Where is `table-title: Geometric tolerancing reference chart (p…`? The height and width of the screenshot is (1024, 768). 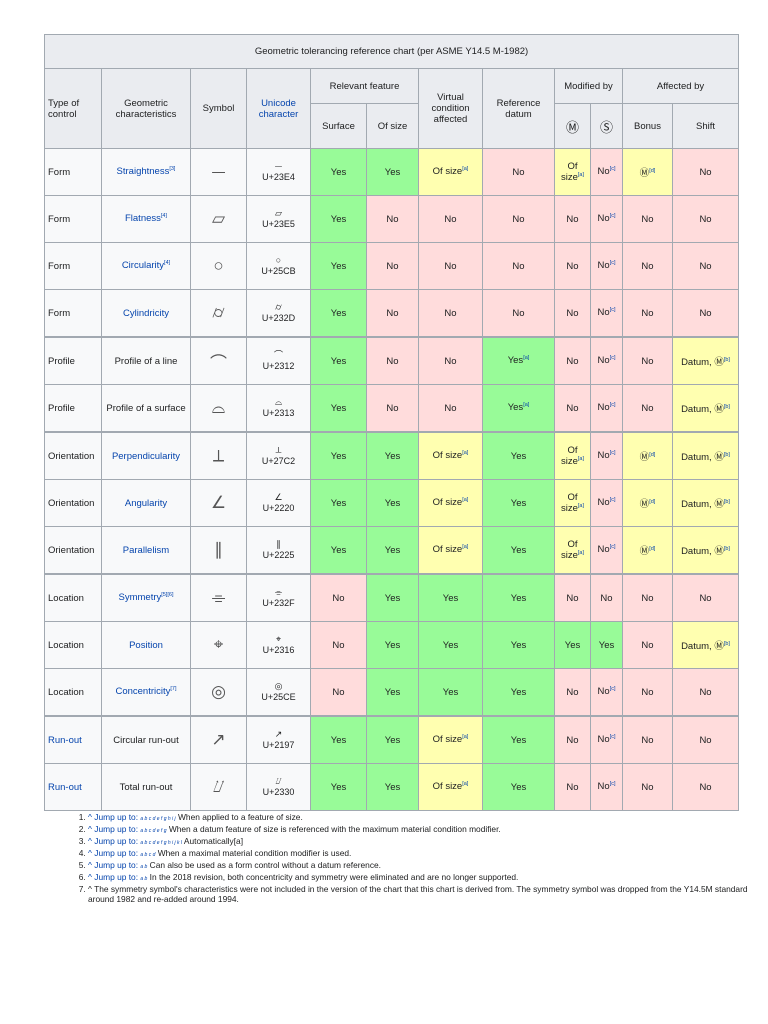
table-title: Geometric tolerancing reference chart (p… is located at coordinates (391, 51).